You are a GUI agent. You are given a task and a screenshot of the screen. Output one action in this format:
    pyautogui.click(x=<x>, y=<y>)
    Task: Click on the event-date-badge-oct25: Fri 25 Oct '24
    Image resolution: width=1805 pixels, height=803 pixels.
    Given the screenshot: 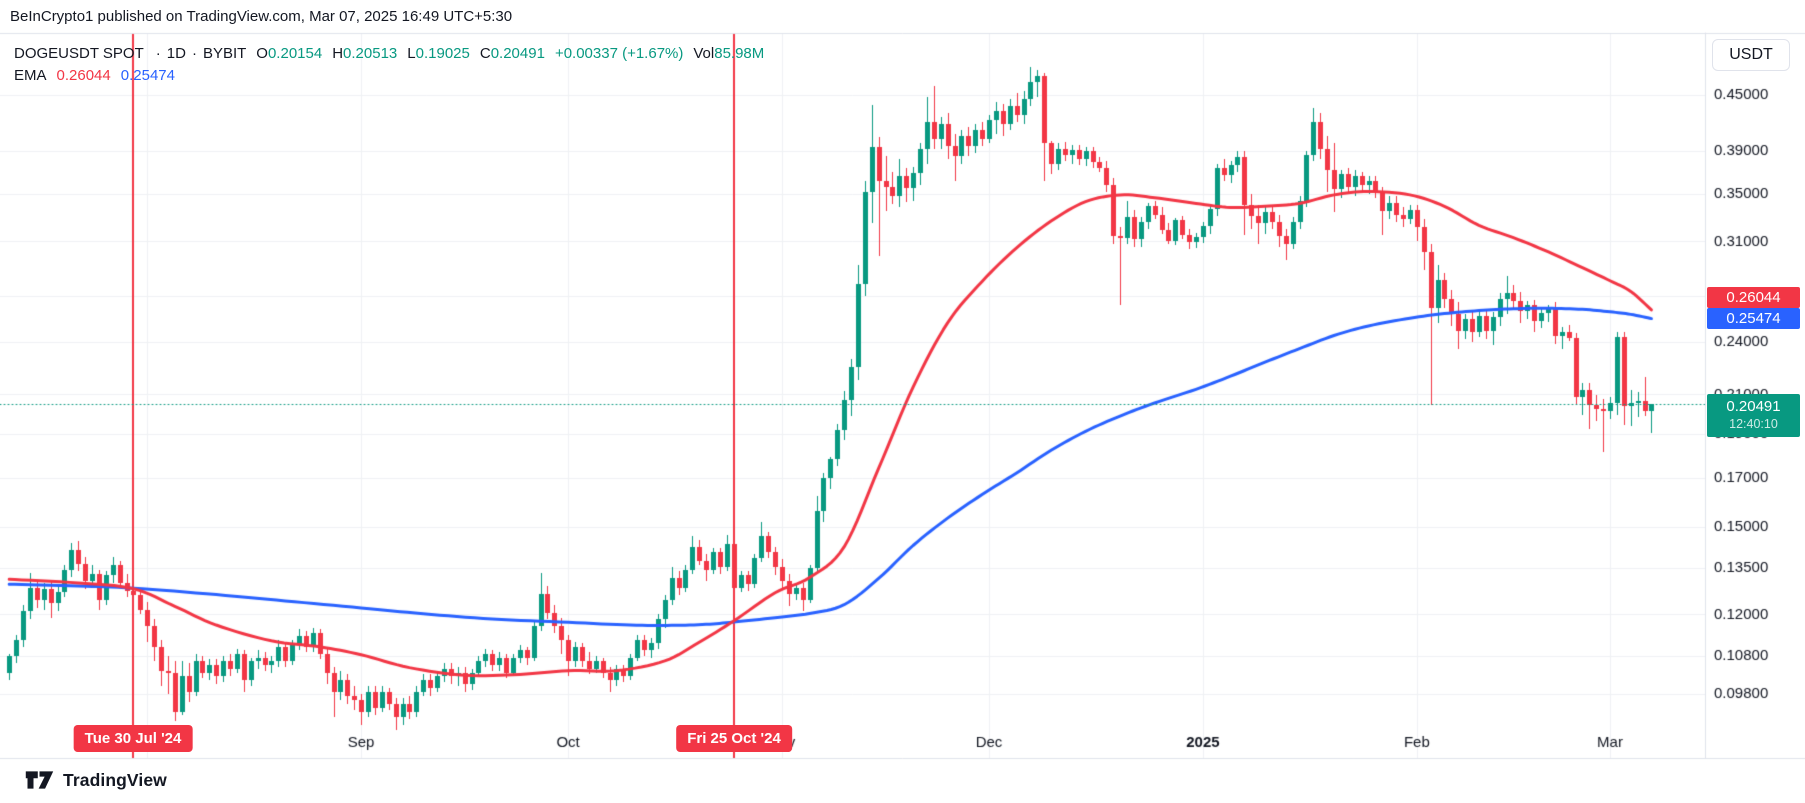 What is the action you would take?
    pyautogui.click(x=734, y=738)
    